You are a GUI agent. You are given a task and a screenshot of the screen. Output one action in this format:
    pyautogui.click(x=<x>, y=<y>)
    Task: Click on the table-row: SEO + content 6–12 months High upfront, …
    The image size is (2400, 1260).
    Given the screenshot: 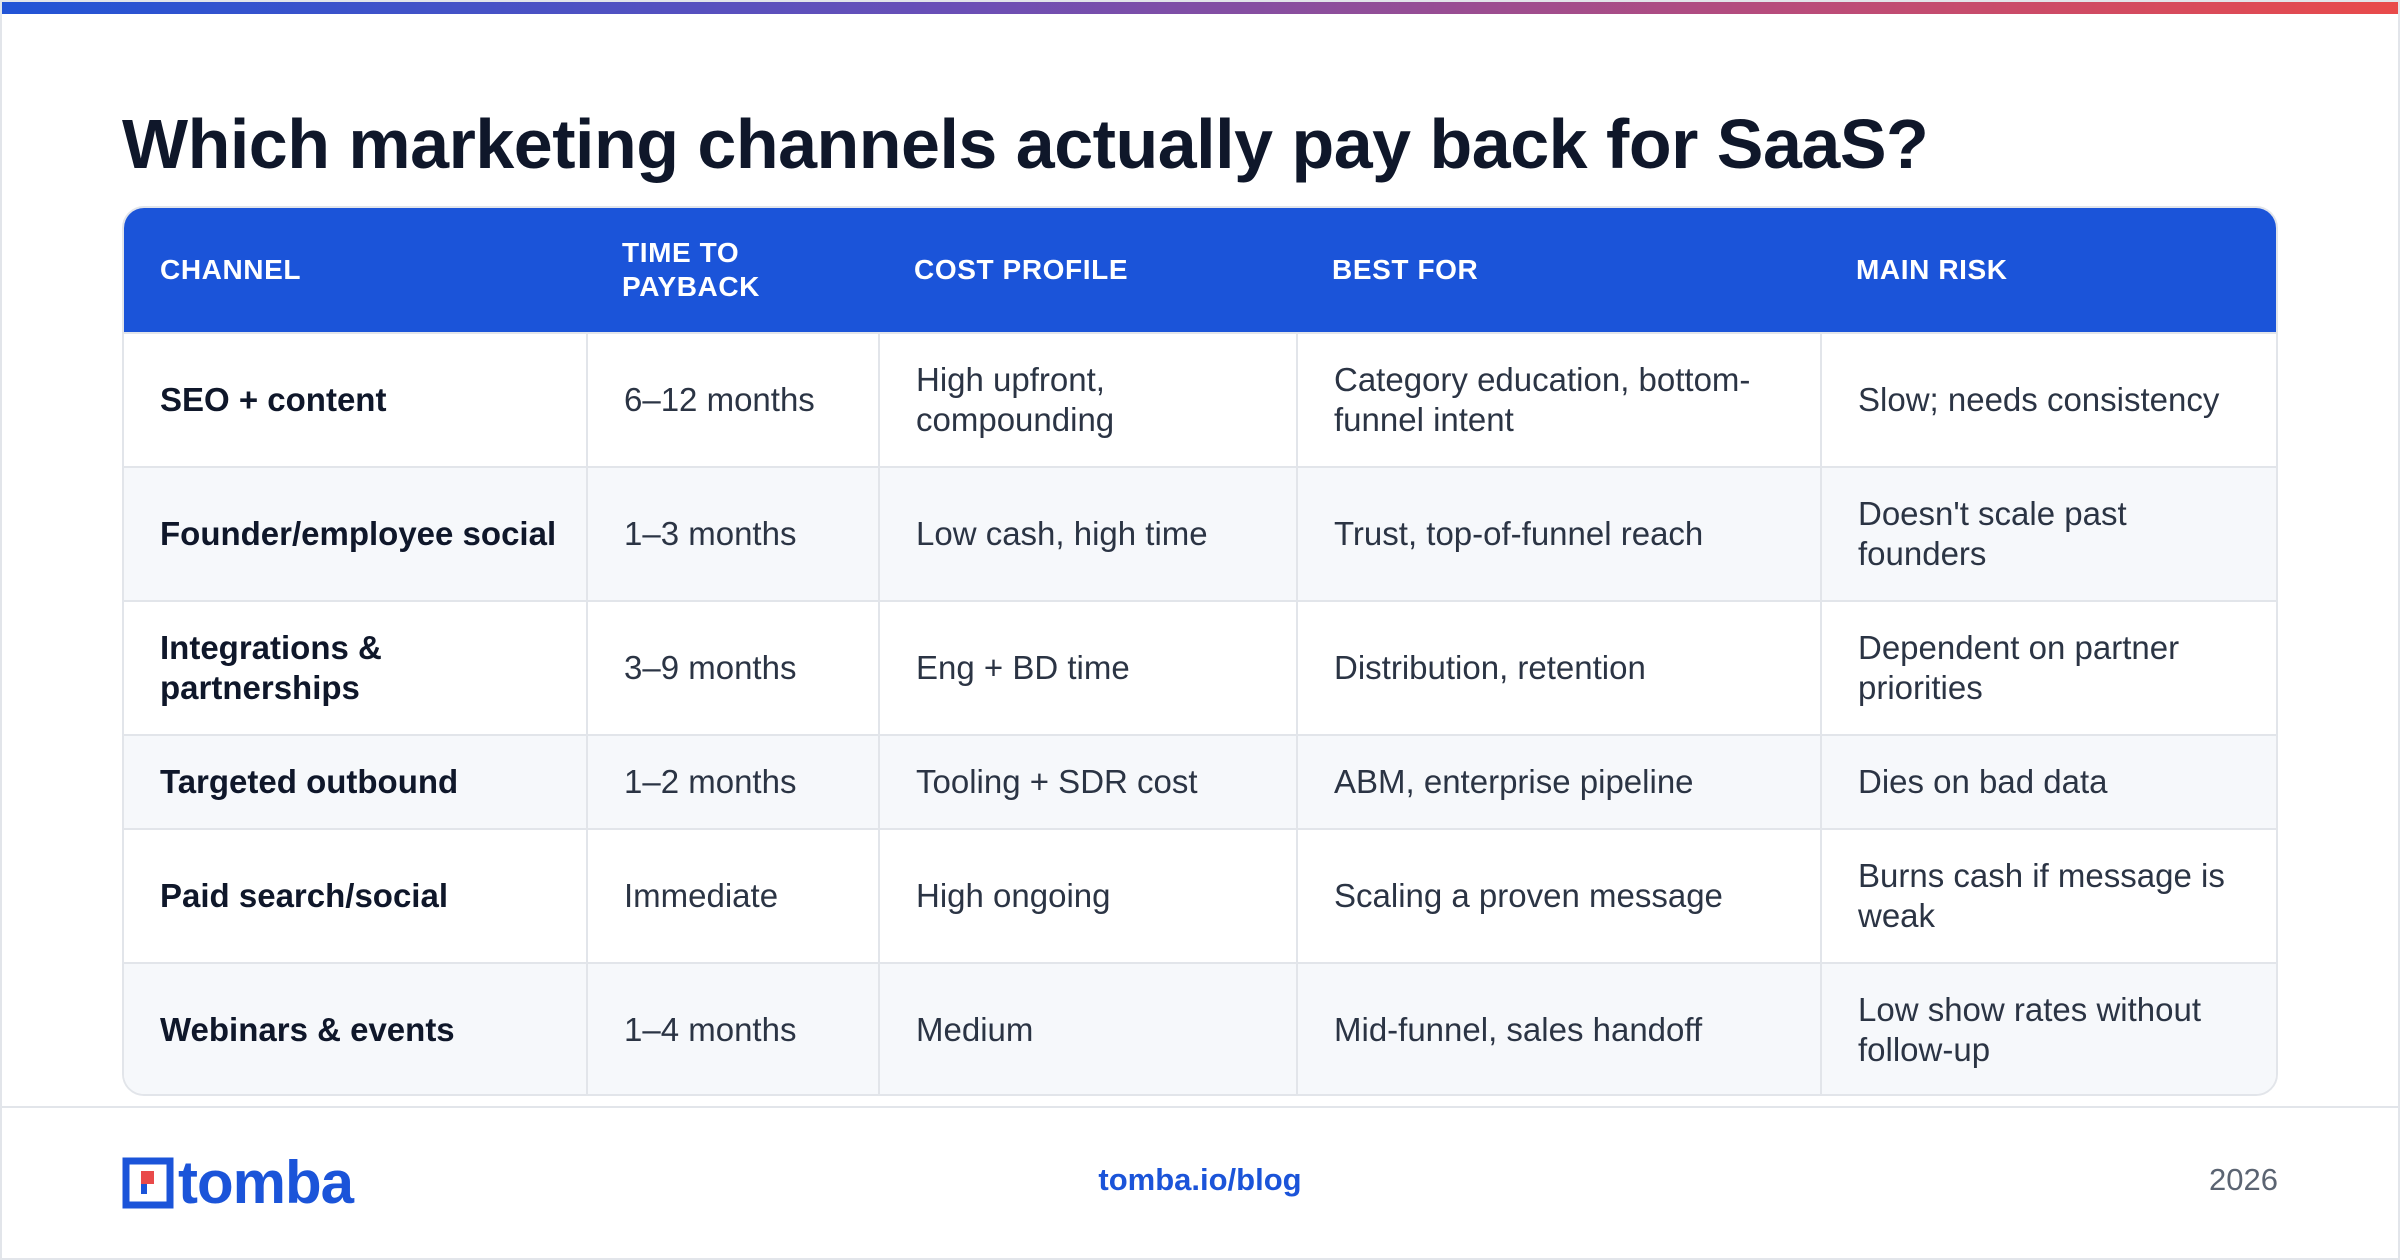 What is the action you would take?
    pyautogui.click(x=1200, y=399)
    